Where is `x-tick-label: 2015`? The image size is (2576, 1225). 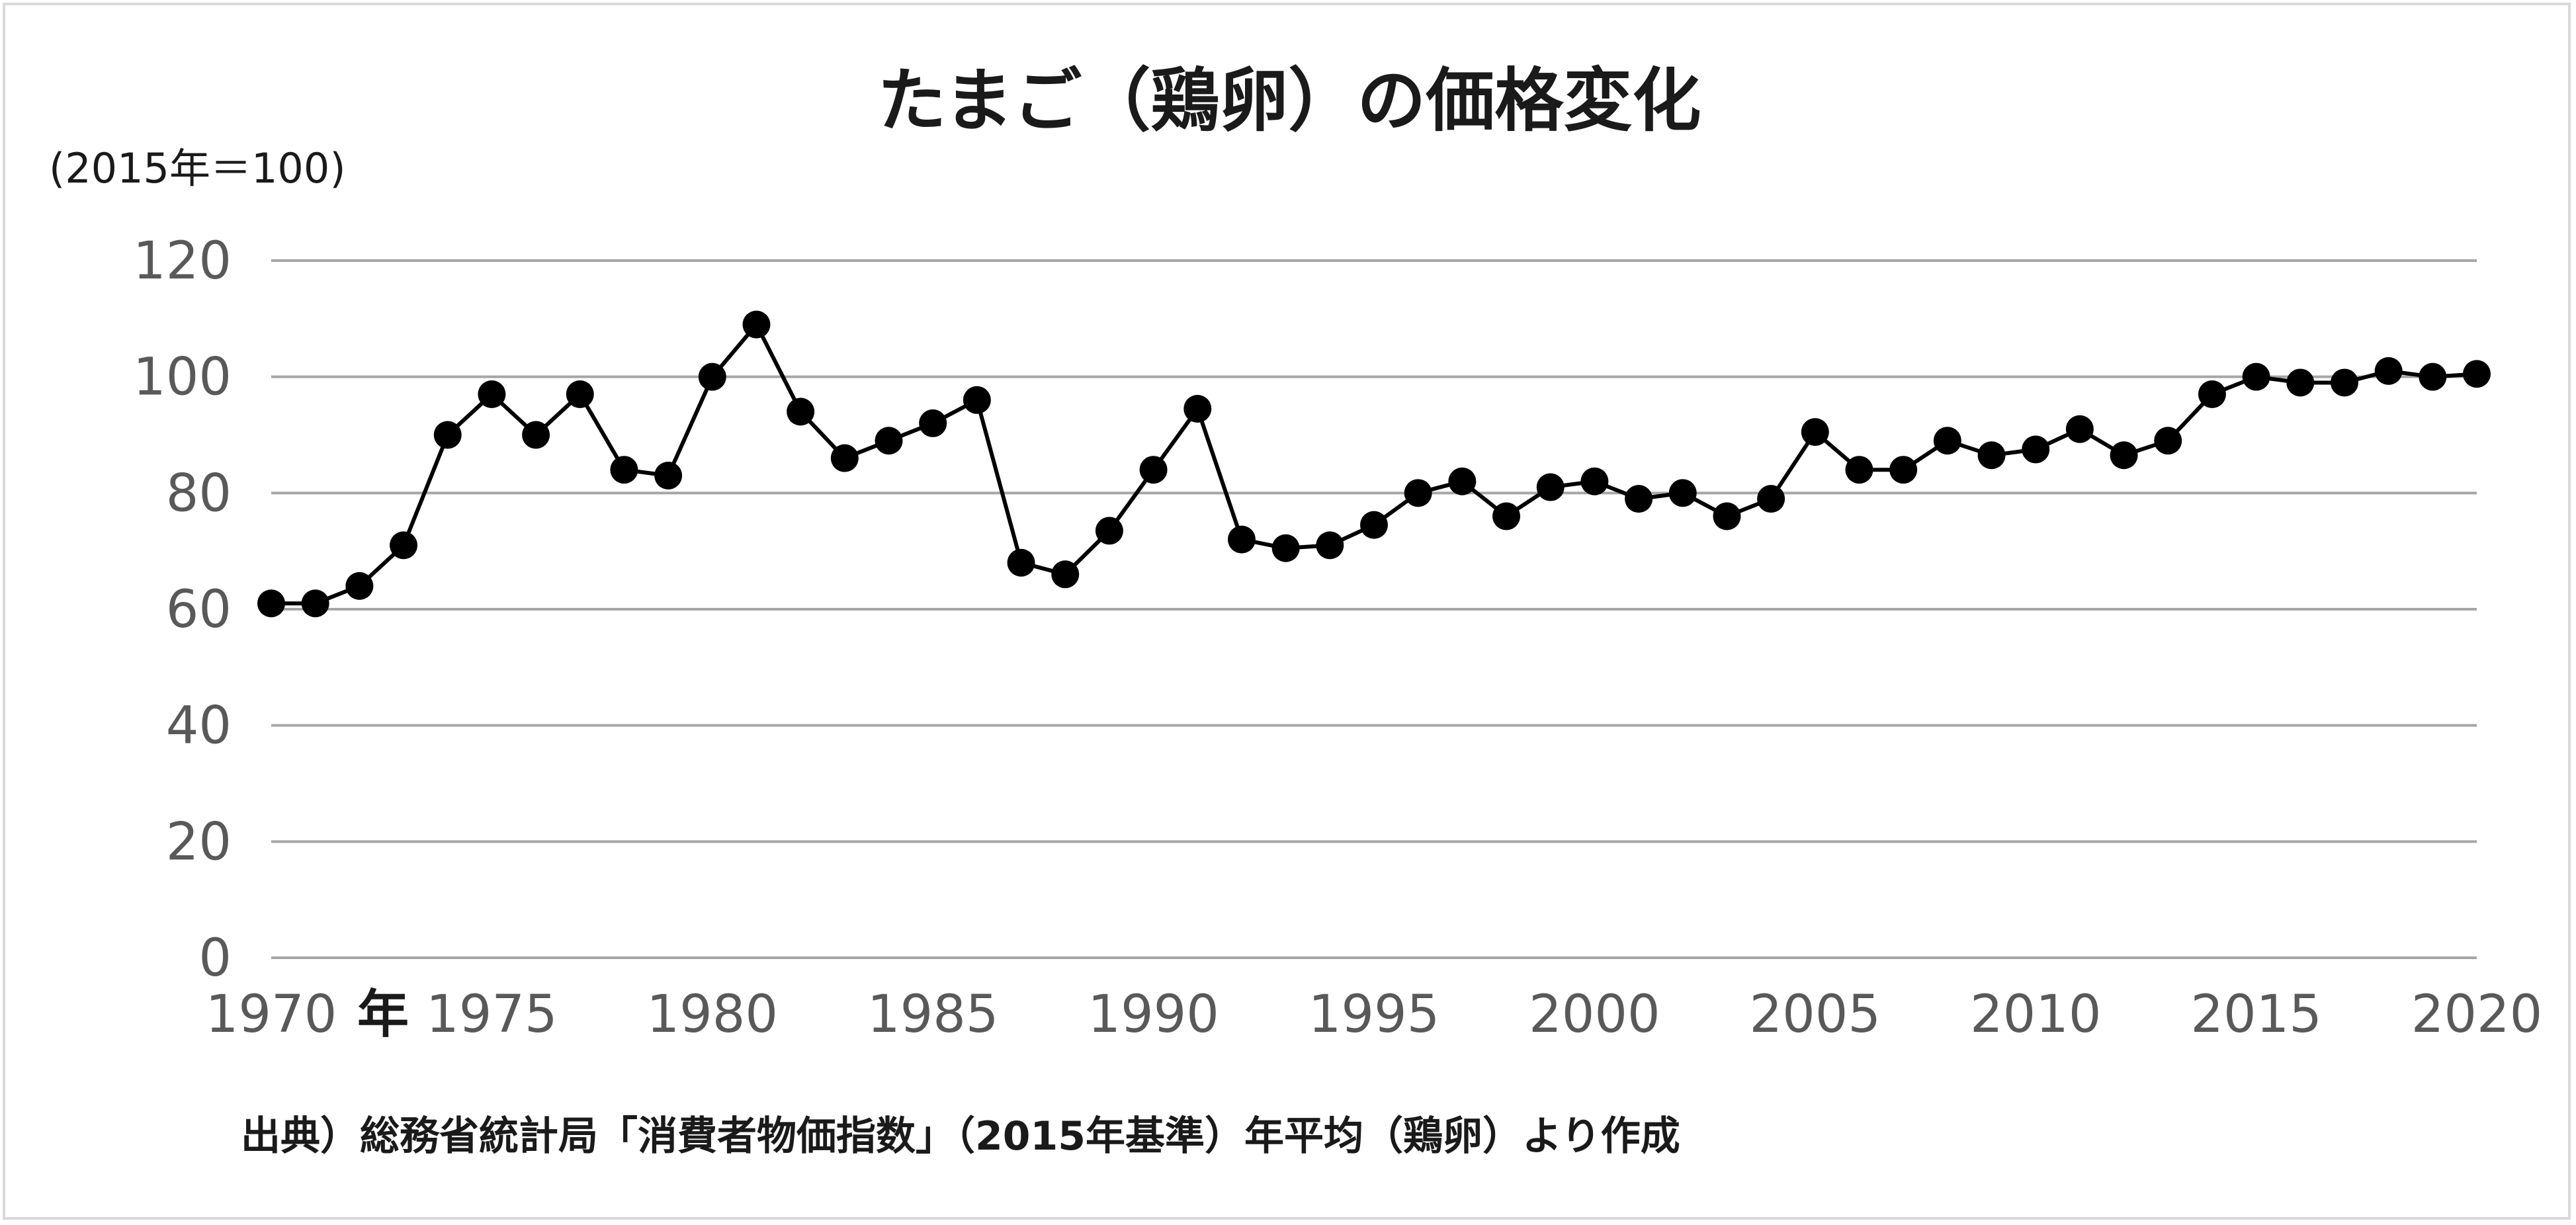 x-tick-label: 2015 is located at coordinates (2256, 1014).